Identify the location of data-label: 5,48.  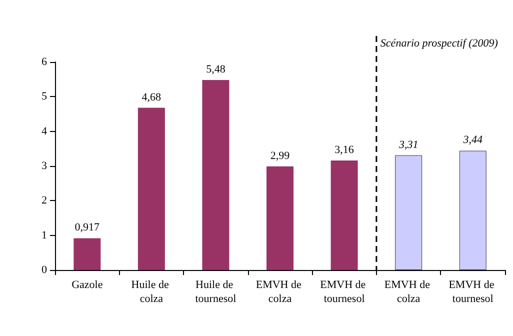
(216, 70).